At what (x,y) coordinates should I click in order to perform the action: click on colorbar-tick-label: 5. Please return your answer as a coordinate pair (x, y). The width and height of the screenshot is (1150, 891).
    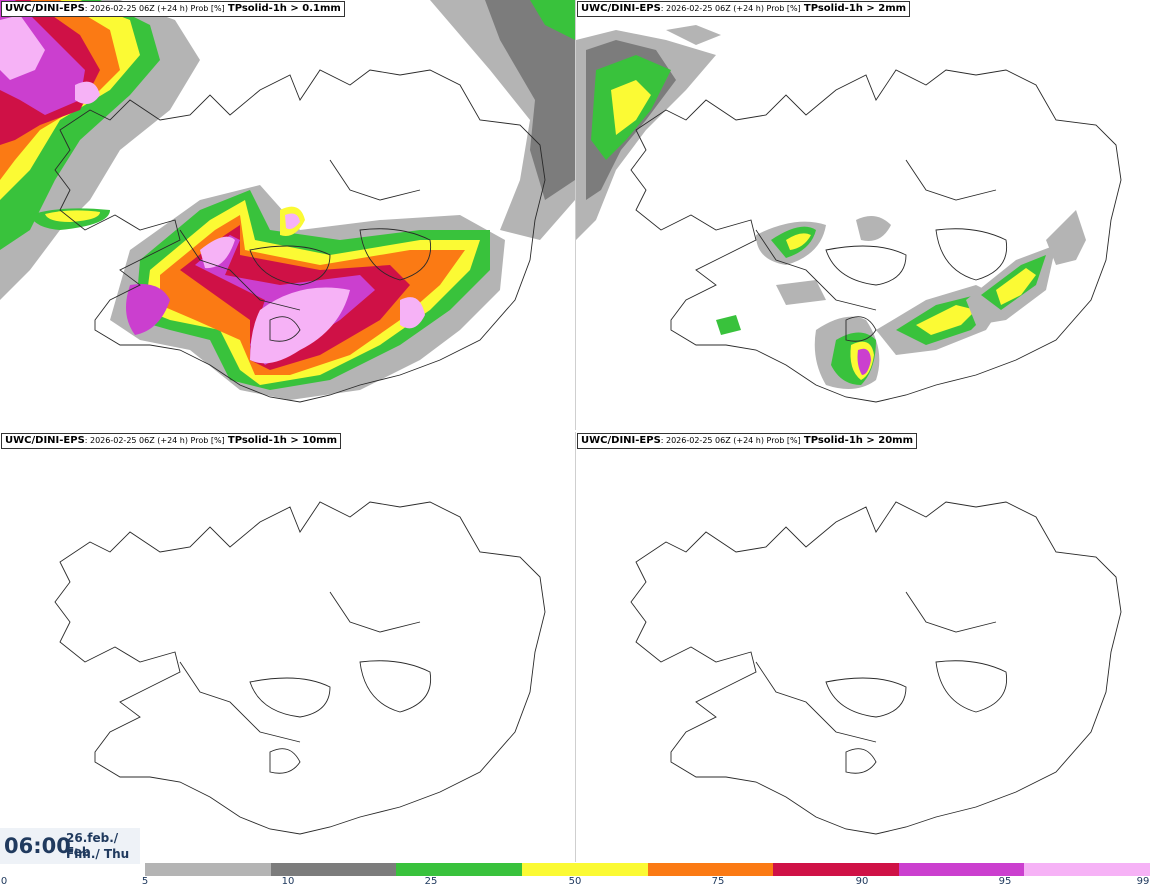
    Looking at the image, I should click on (145, 881).